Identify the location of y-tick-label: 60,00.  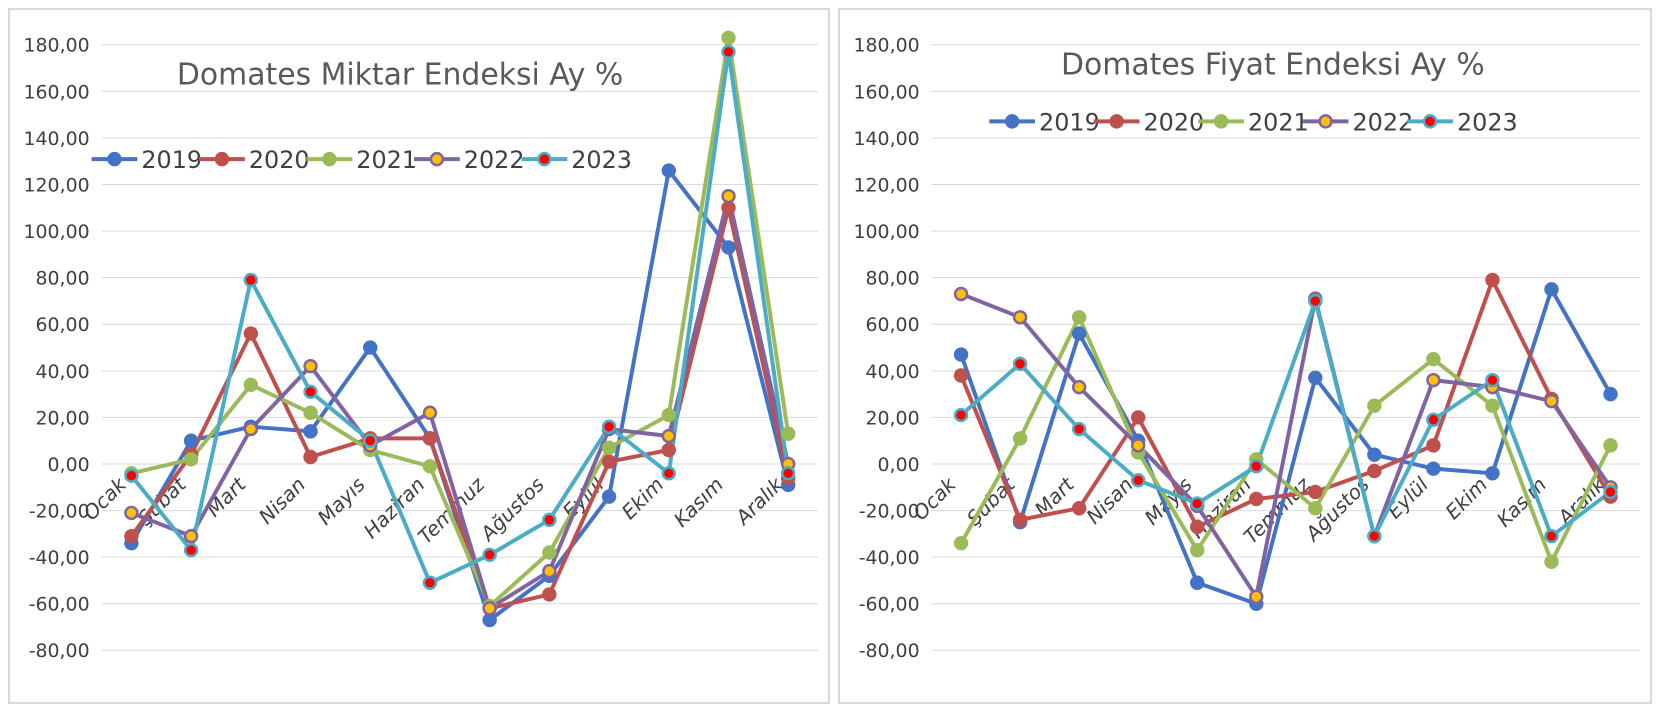
(63, 325).